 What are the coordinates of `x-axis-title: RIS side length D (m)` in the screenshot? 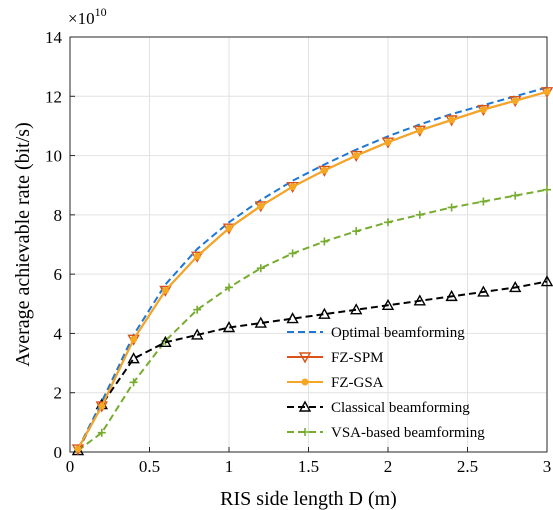 It's located at (308, 499).